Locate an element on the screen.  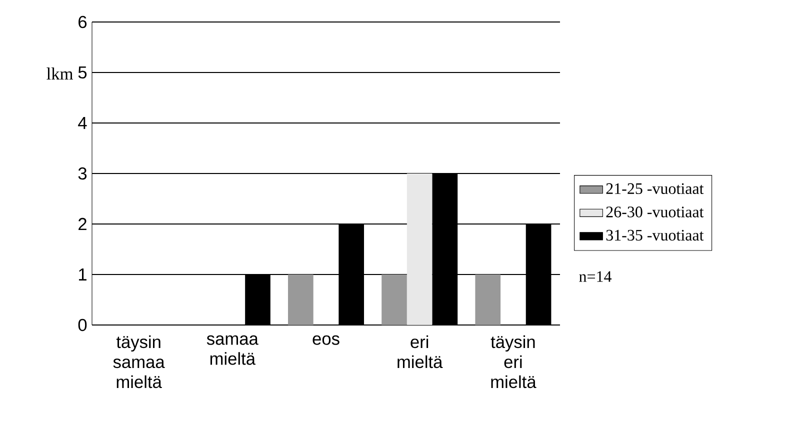
y-tick-label: 2 is located at coordinates (82, 224).